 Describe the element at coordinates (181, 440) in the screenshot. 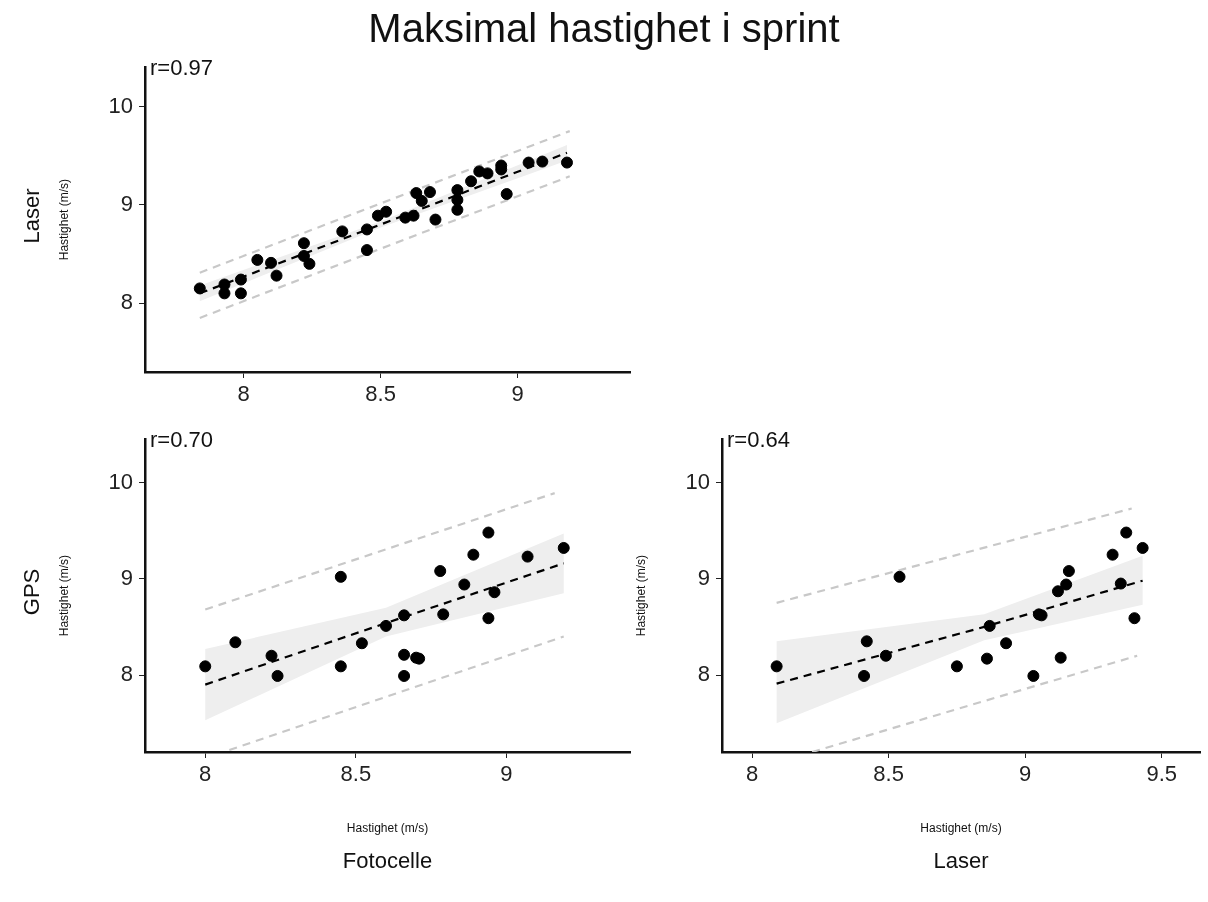

I see `annotation: r=0.70` at that location.